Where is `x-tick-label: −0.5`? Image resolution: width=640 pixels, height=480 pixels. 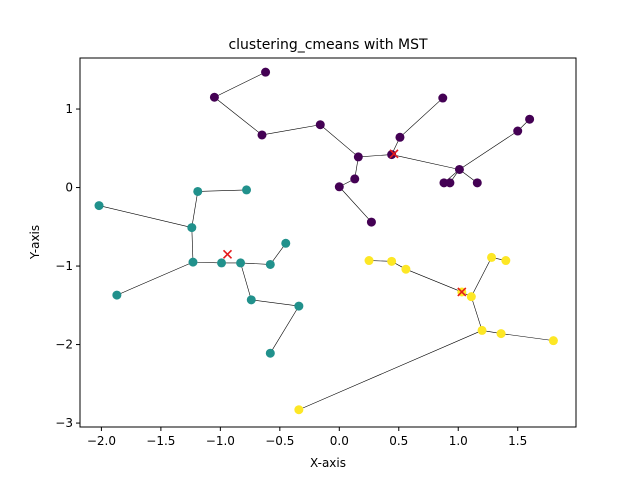 x-tick-label: −0.5 is located at coordinates (279, 441).